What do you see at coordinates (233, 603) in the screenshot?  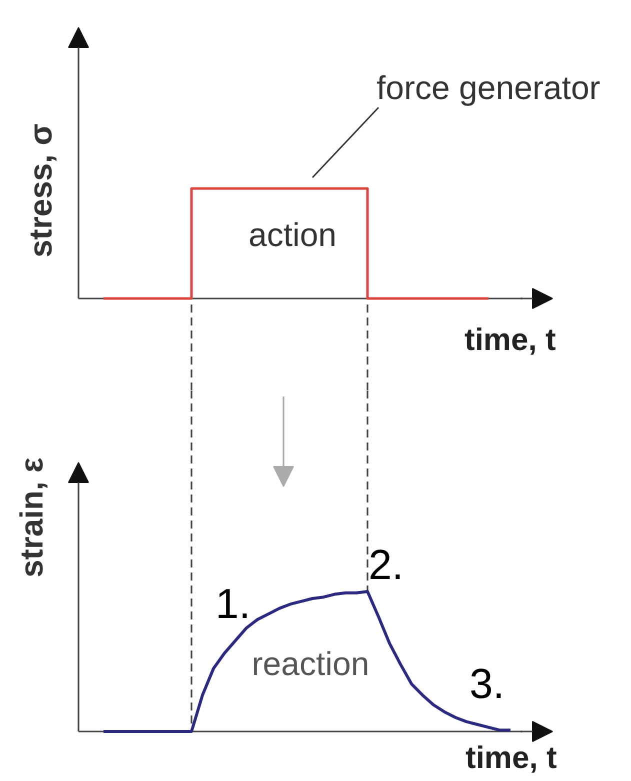 I see `annotation: 1.` at bounding box center [233, 603].